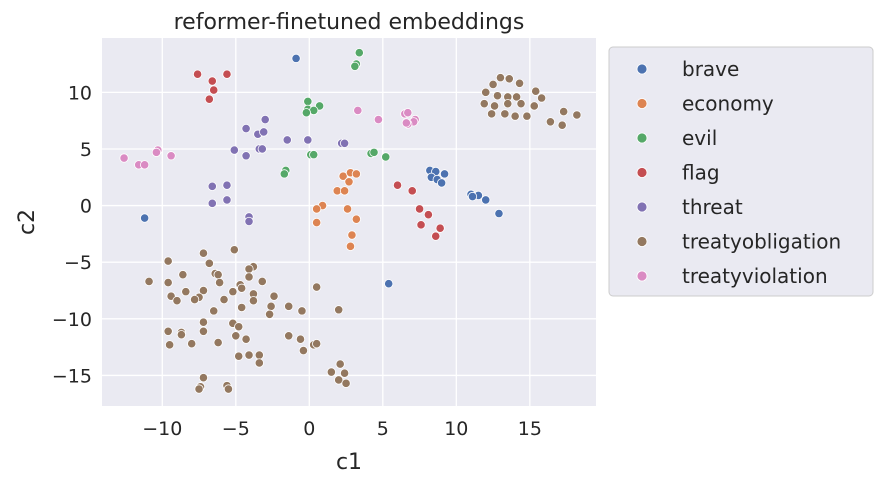  I want to click on legend-marker-treatyviolation, so click(642, 276).